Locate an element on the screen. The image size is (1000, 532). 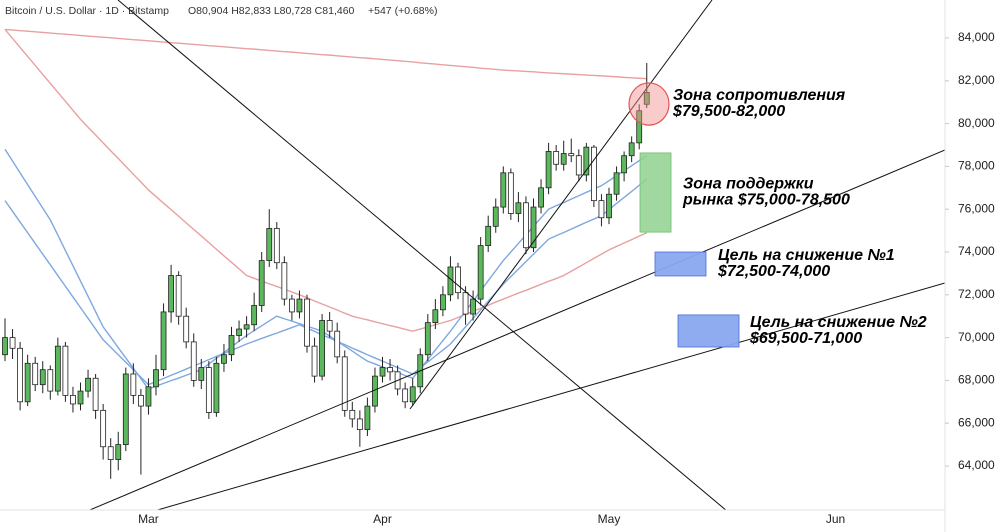
zone-label: $72,500-74,000 is located at coordinates (773, 271).